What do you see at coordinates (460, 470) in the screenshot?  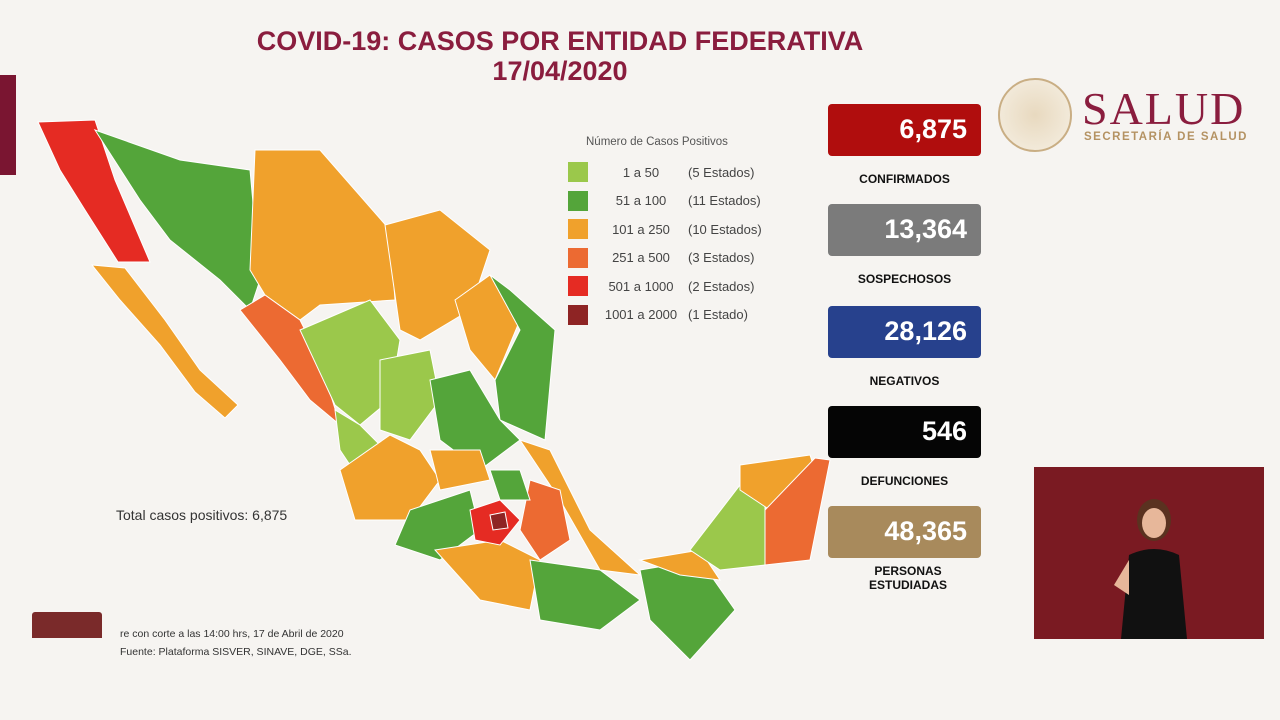 I see `state-guanajuato` at bounding box center [460, 470].